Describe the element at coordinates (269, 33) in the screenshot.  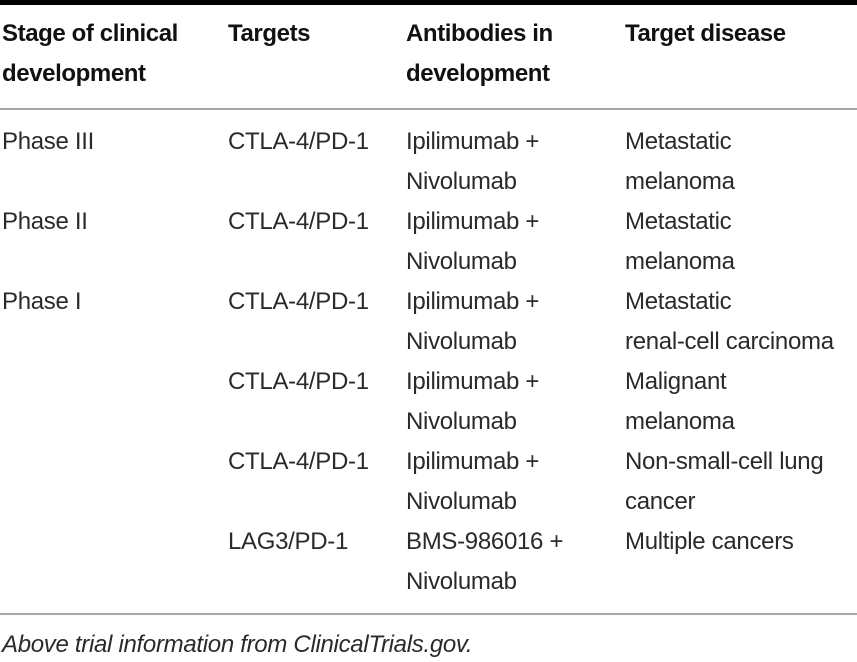
I see `column-header-targets: Targets` at that location.